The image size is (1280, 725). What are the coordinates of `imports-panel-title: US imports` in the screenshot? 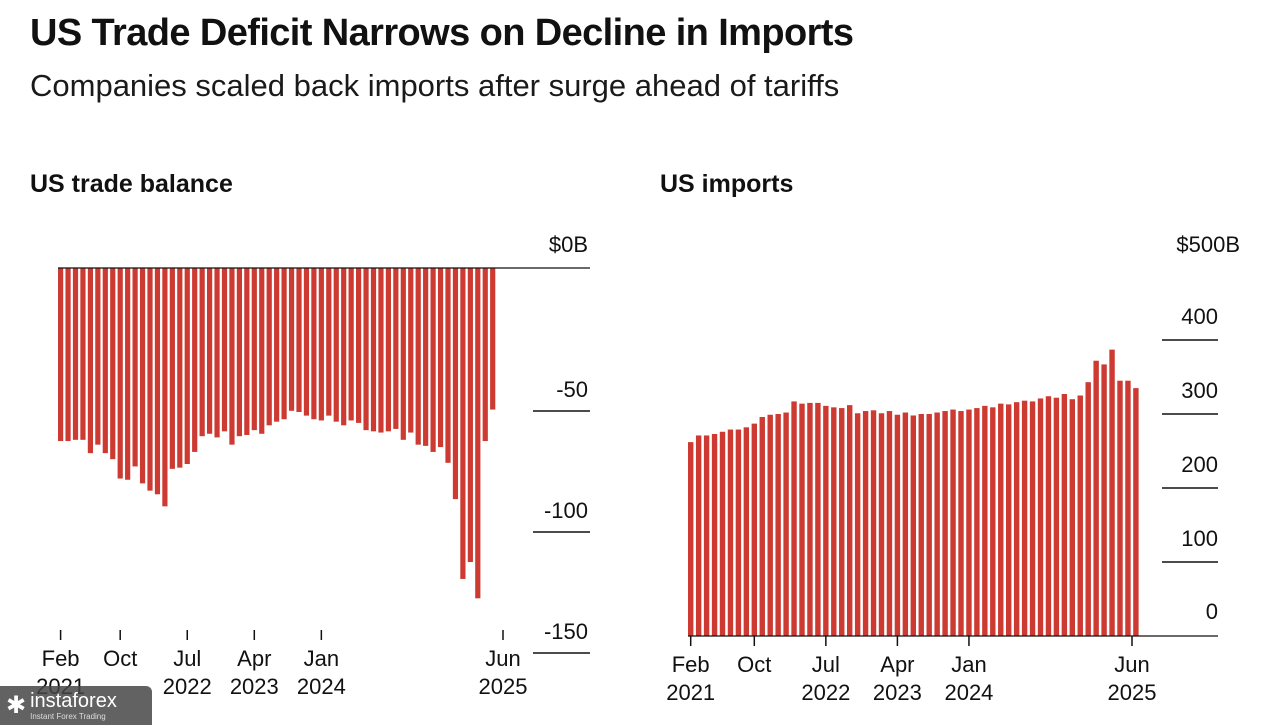 It's located at (727, 184).